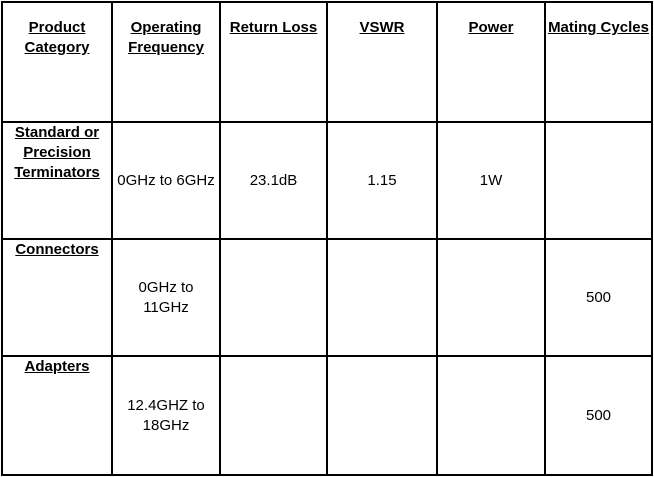 The width and height of the screenshot is (654, 477). I want to click on cell-connectors-return-loss, so click(273, 297).